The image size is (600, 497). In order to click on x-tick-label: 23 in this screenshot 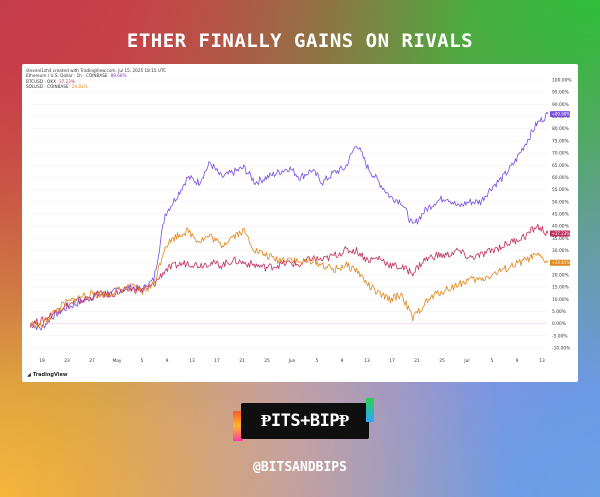, I will do `click(67, 361)`.